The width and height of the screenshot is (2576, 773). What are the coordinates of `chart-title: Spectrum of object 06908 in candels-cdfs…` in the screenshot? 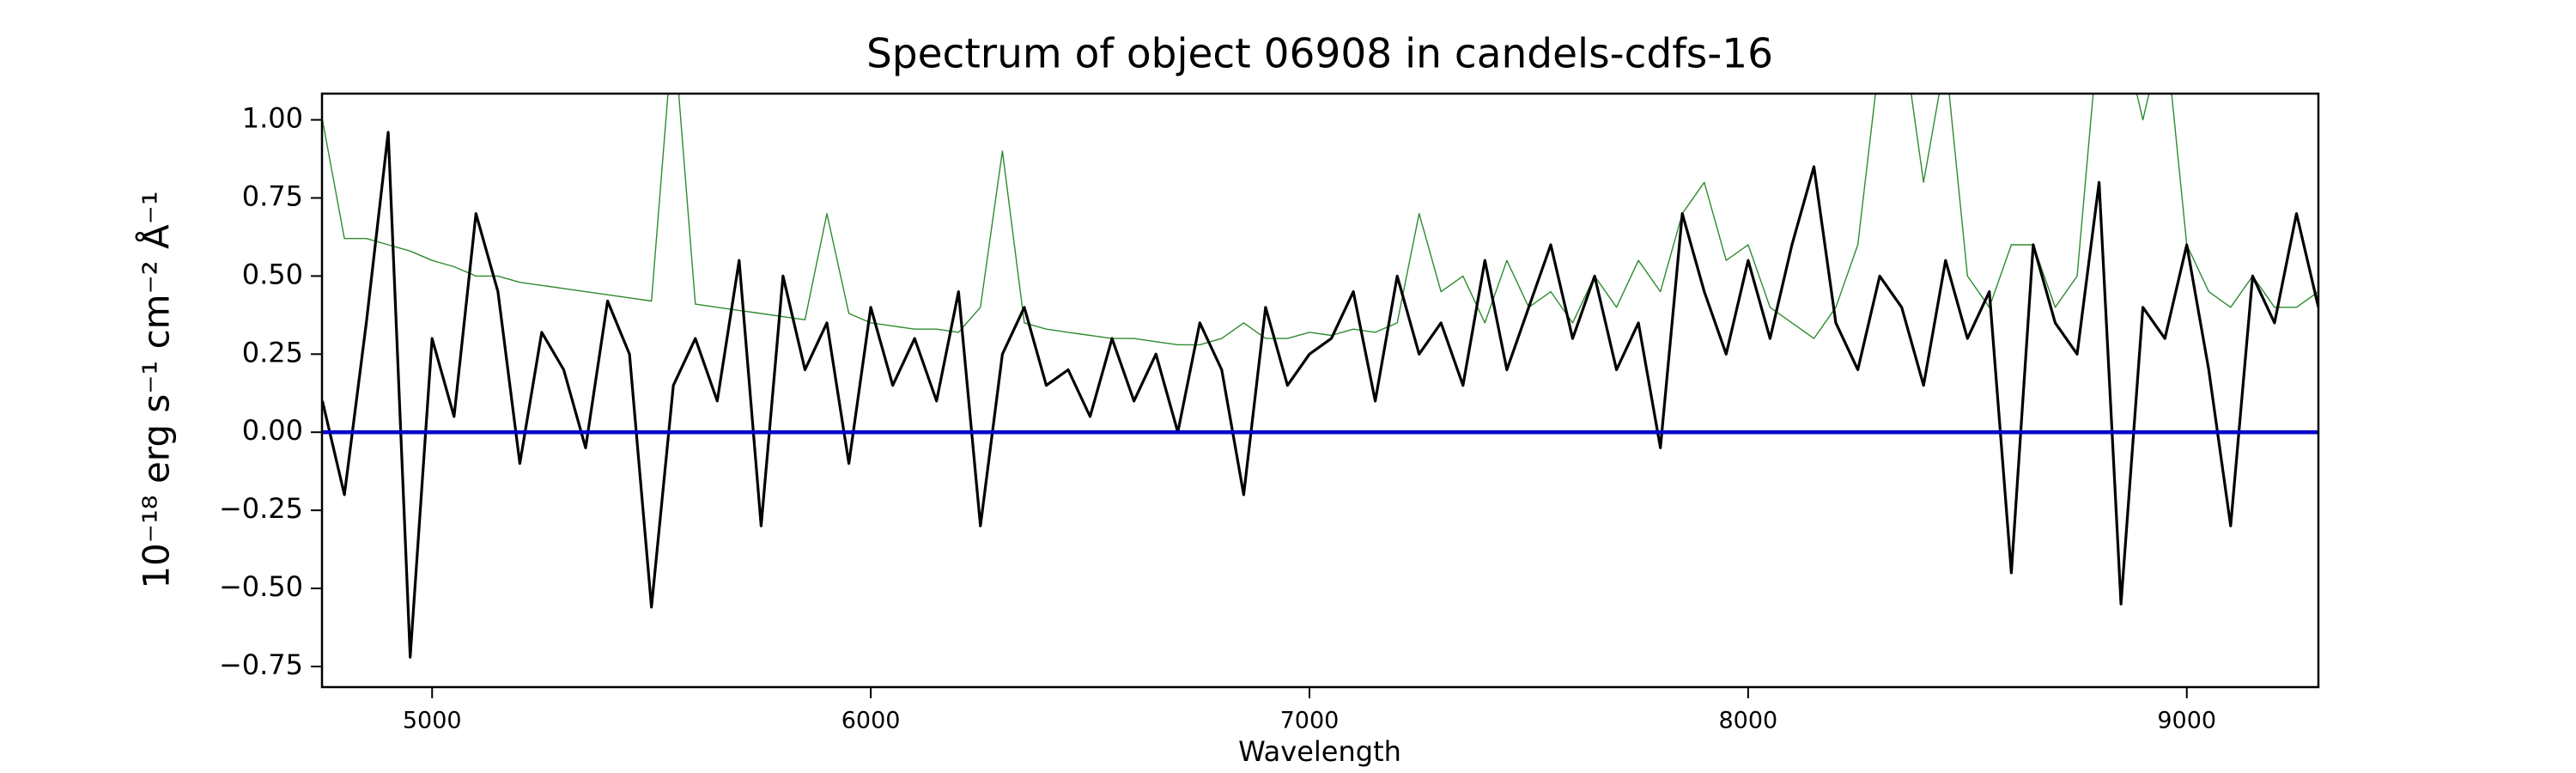 It's located at (1319, 55).